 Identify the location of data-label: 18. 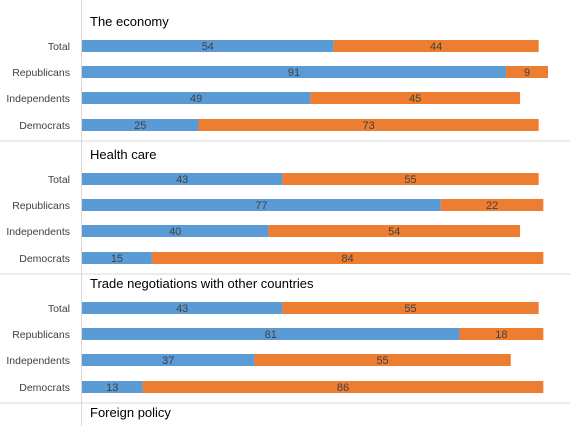
(501, 335).